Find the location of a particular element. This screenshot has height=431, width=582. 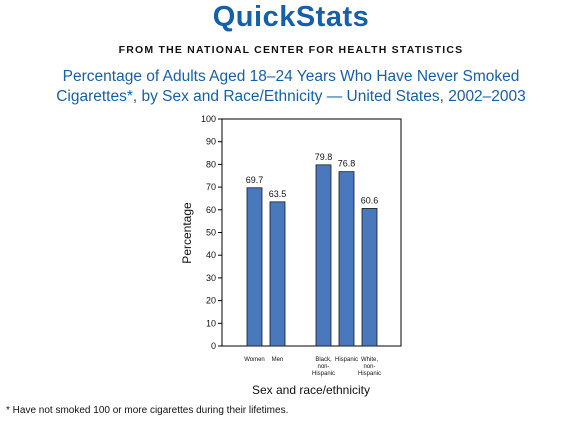

bar-value-label: 76.8 is located at coordinates (347, 164).